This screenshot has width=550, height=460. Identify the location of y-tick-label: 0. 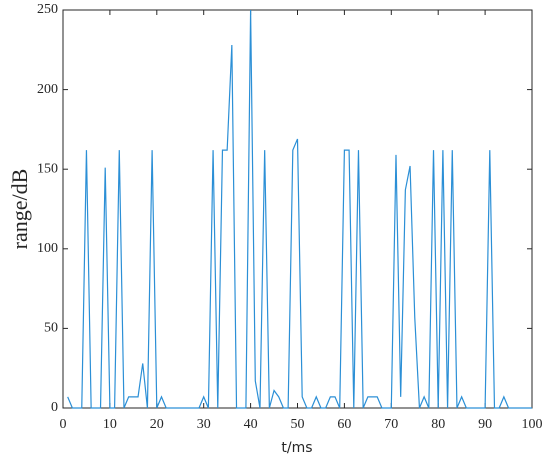
(54, 407).